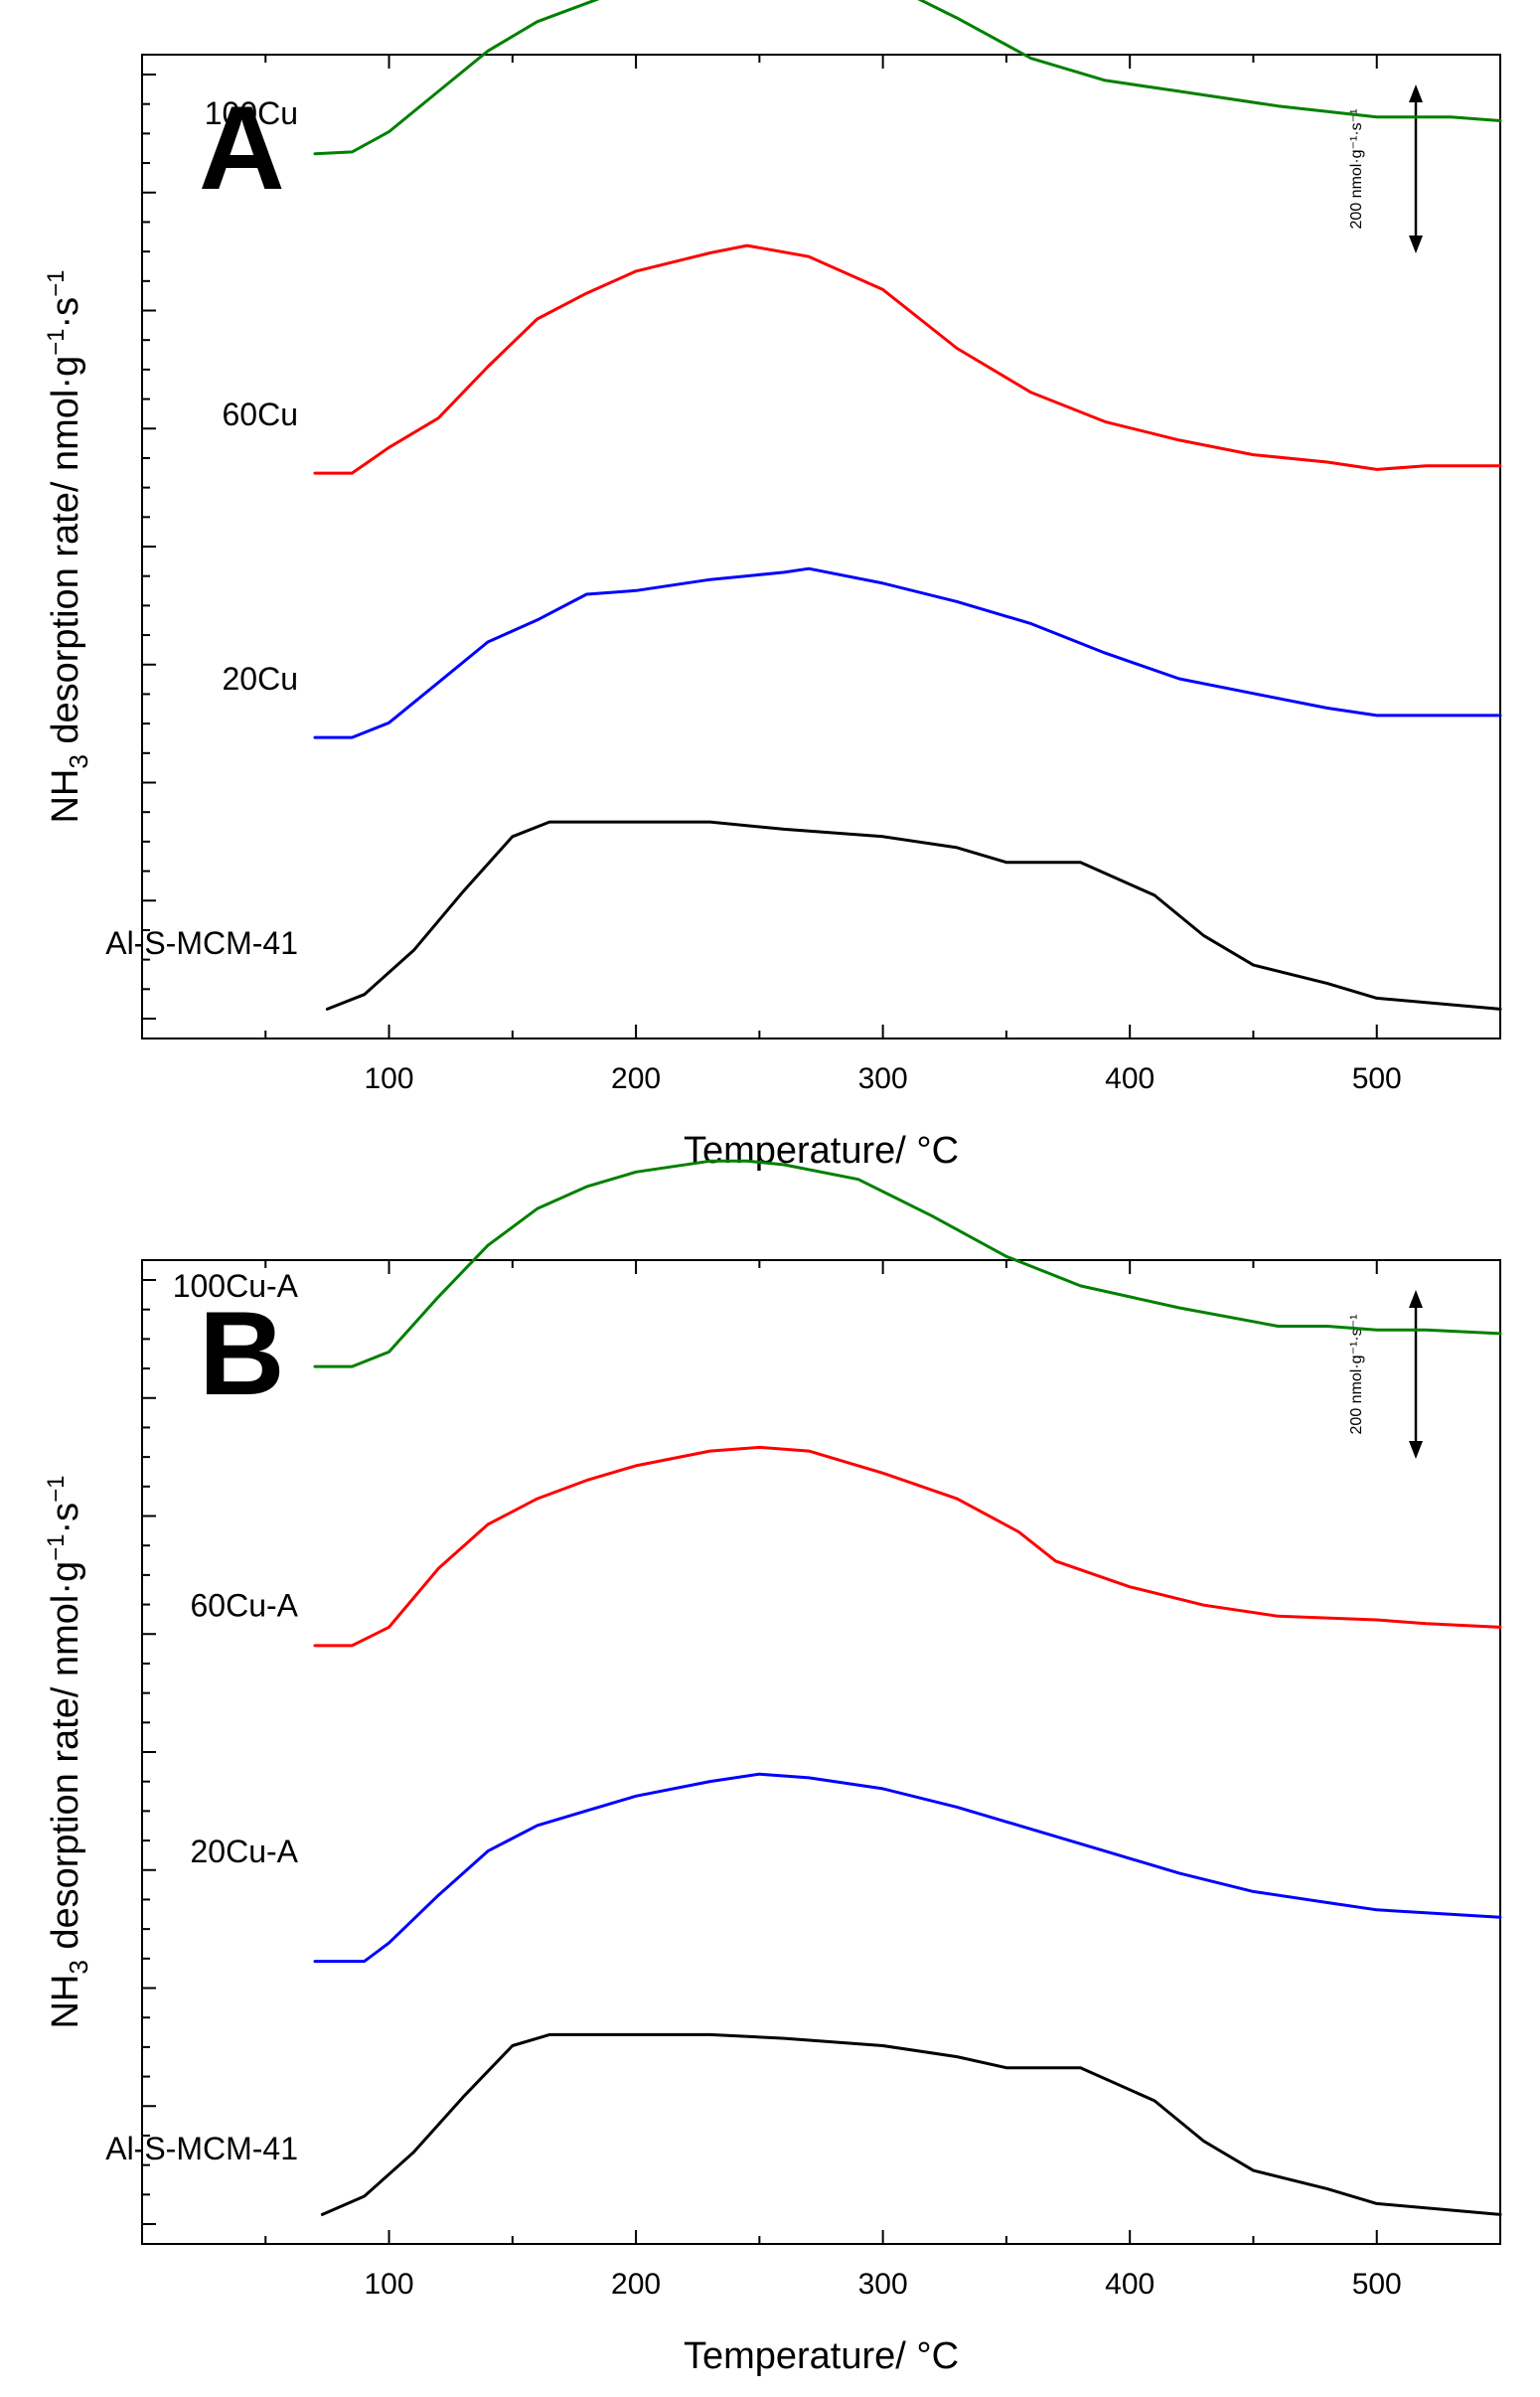 The width and height of the screenshot is (1540, 2397). What do you see at coordinates (245, 1605) in the screenshot?
I see `series-label-60cu-a: 60Cu-A` at bounding box center [245, 1605].